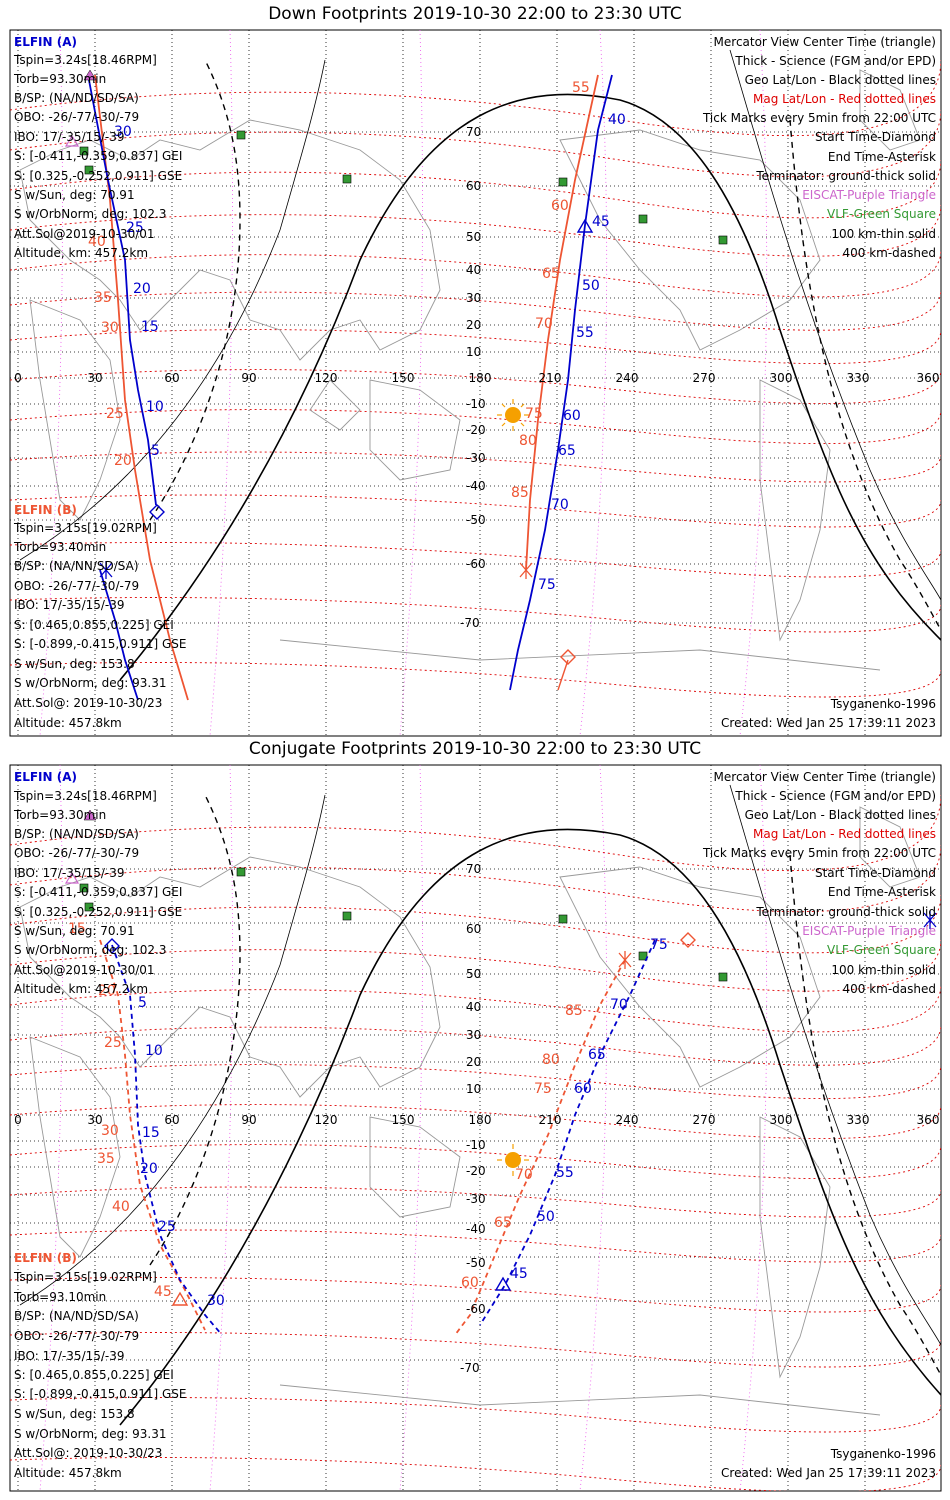 This screenshot has width=950, height=1500. What do you see at coordinates (76, 98) in the screenshot?
I see `svg-text: B/SP: (NA/ND/SD/SA)` at bounding box center [76, 98].